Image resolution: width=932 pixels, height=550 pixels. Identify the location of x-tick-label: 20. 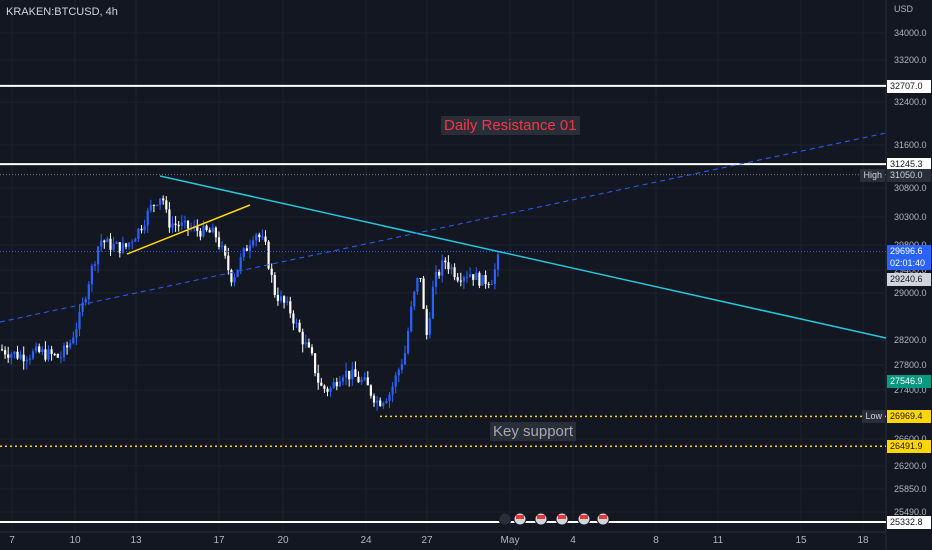
(283, 540).